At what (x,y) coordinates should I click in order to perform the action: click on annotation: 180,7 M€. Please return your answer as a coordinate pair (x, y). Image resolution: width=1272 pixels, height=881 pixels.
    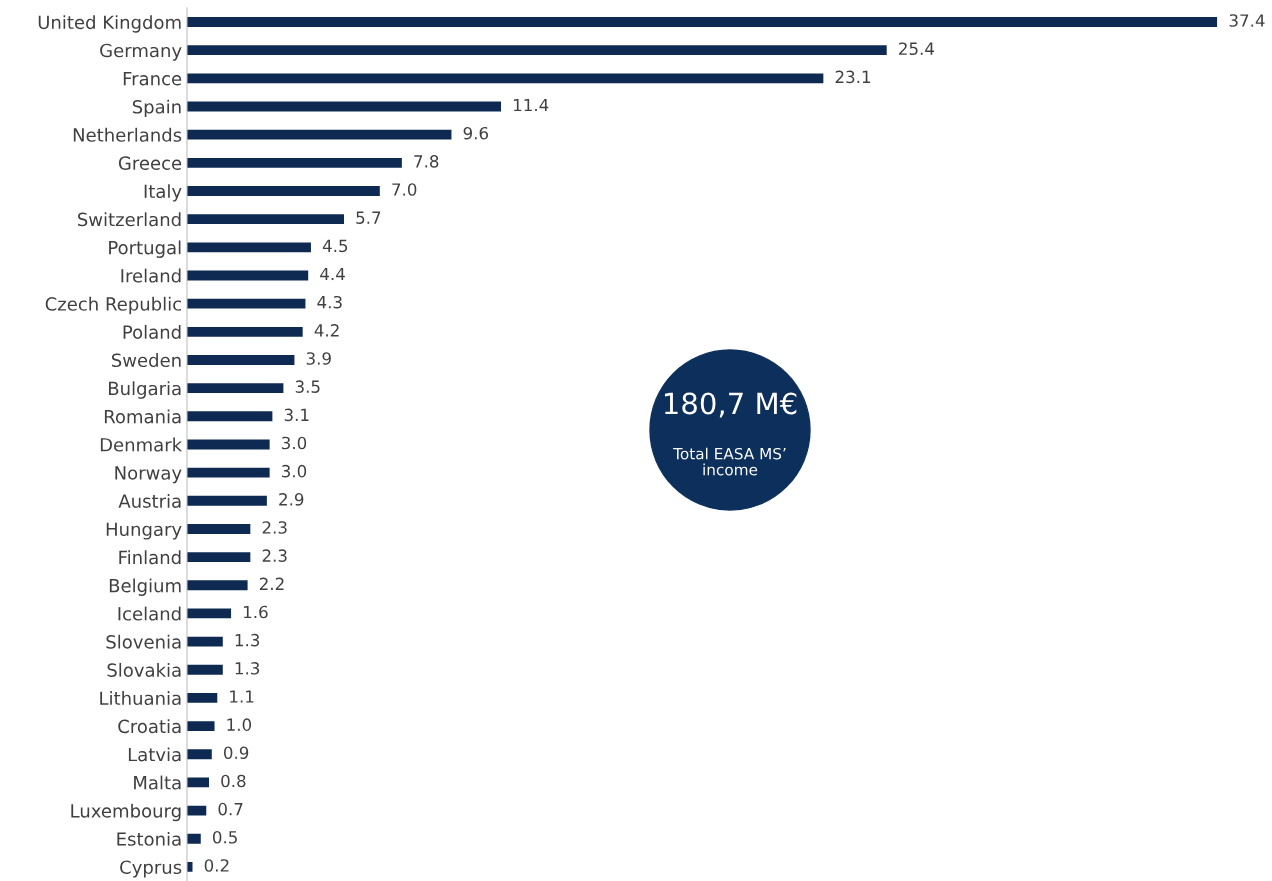
    Looking at the image, I should click on (730, 405).